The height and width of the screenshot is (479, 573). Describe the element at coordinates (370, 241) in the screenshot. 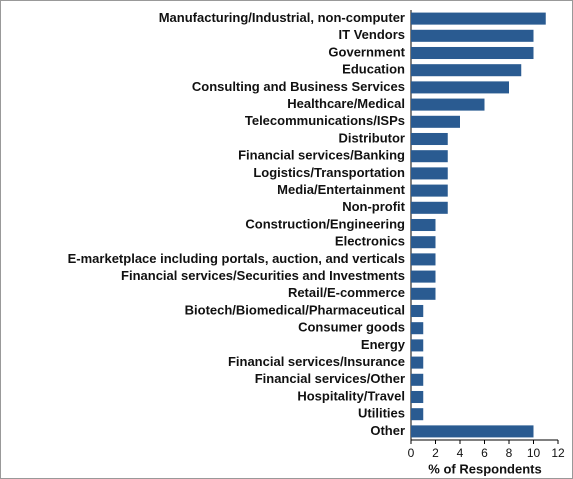

I see `y-tick-label: Electronics` at that location.